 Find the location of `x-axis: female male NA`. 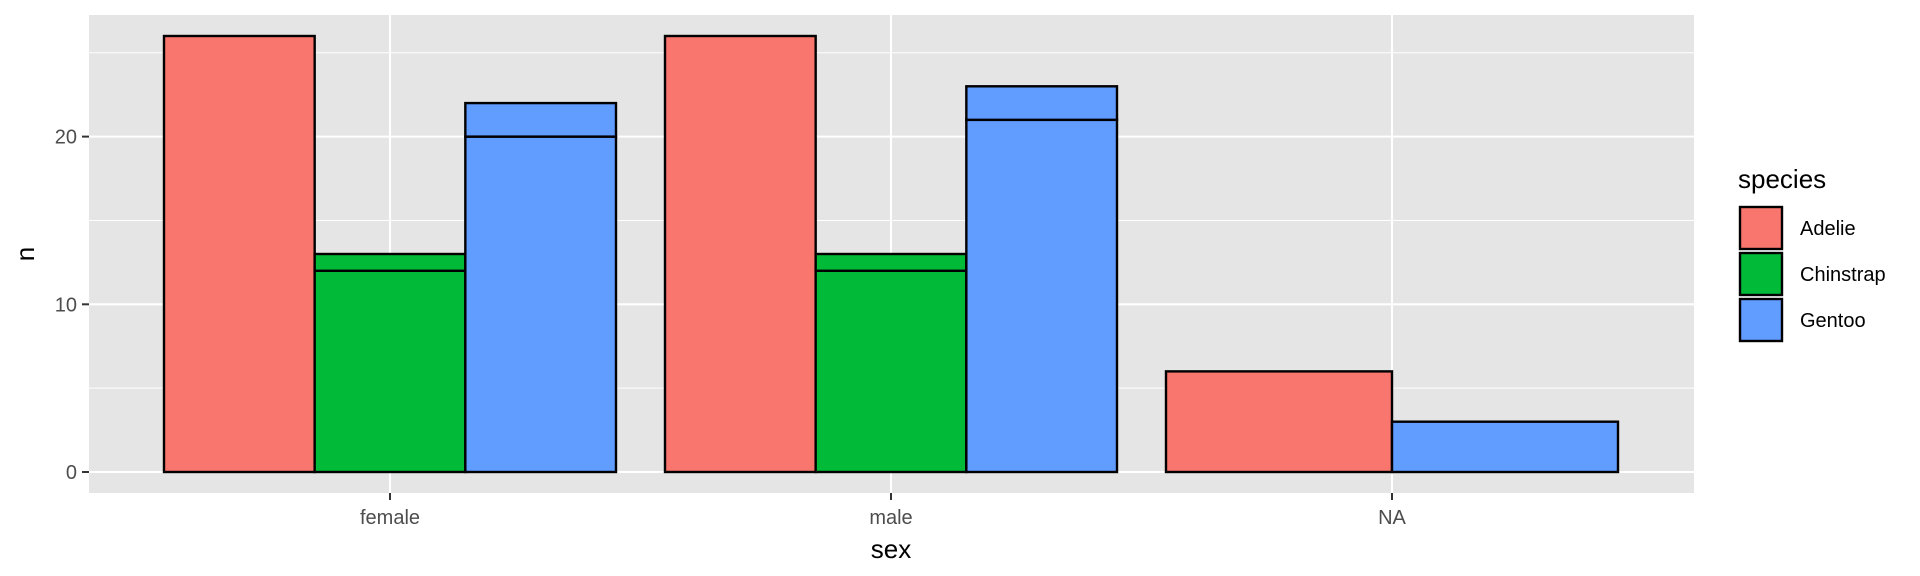

x-axis: female male NA is located at coordinates (883, 511).